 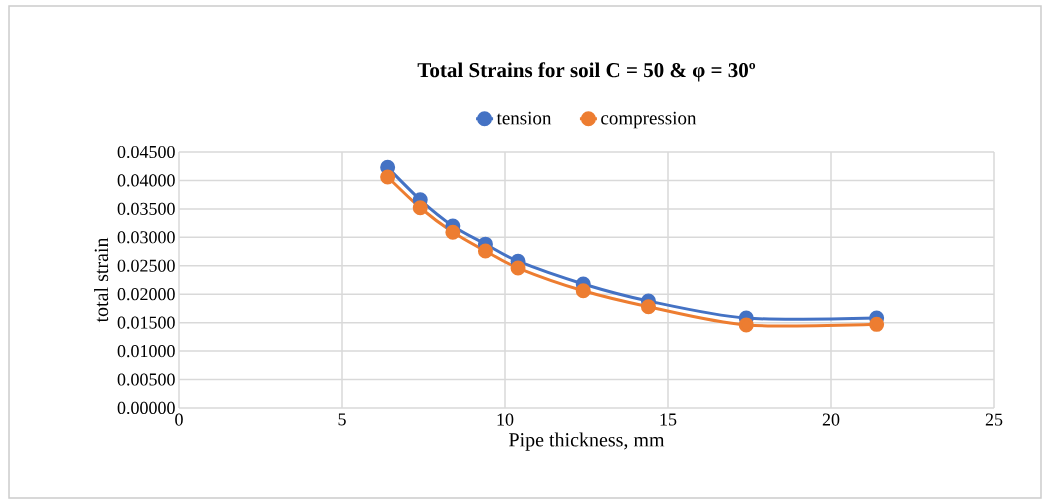 What do you see at coordinates (146, 322) in the screenshot?
I see `y-tick-label: 0.01500` at bounding box center [146, 322].